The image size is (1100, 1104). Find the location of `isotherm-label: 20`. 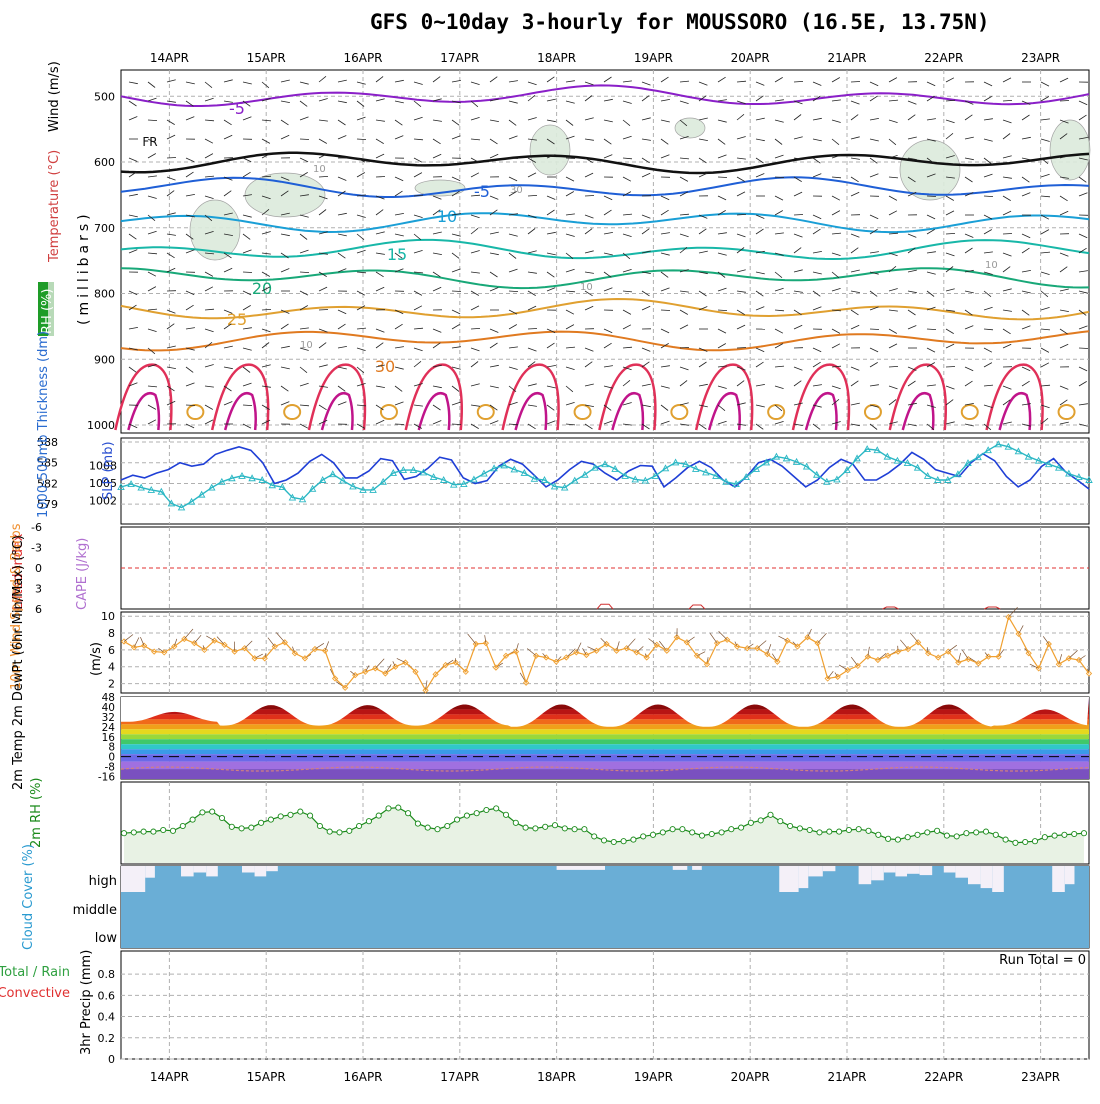

isotherm-label: 20 is located at coordinates (262, 288).